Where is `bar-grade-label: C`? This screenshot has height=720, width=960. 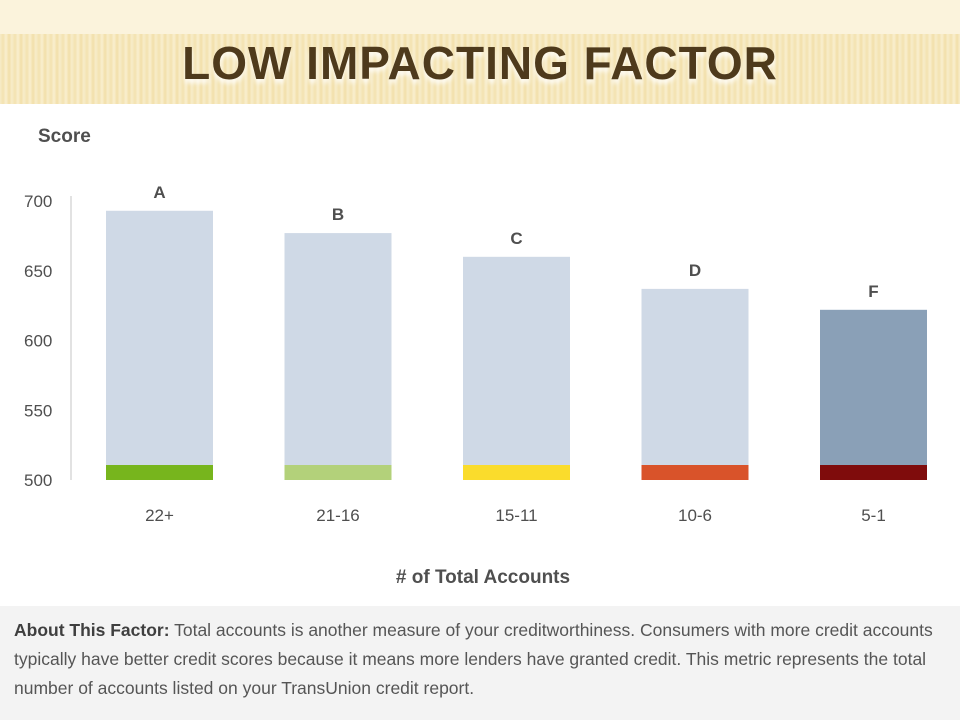
bar-grade-label: C is located at coordinates (516, 238).